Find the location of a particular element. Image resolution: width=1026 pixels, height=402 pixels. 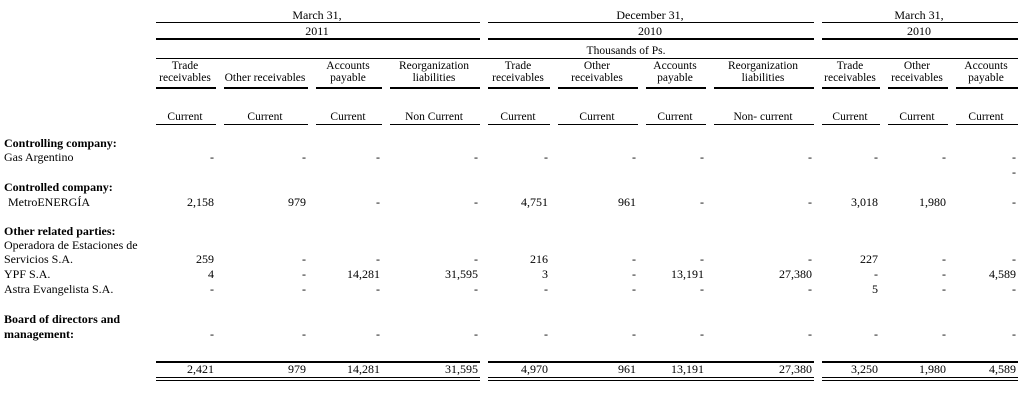

tenor-header: Non- current is located at coordinates (764, 116).